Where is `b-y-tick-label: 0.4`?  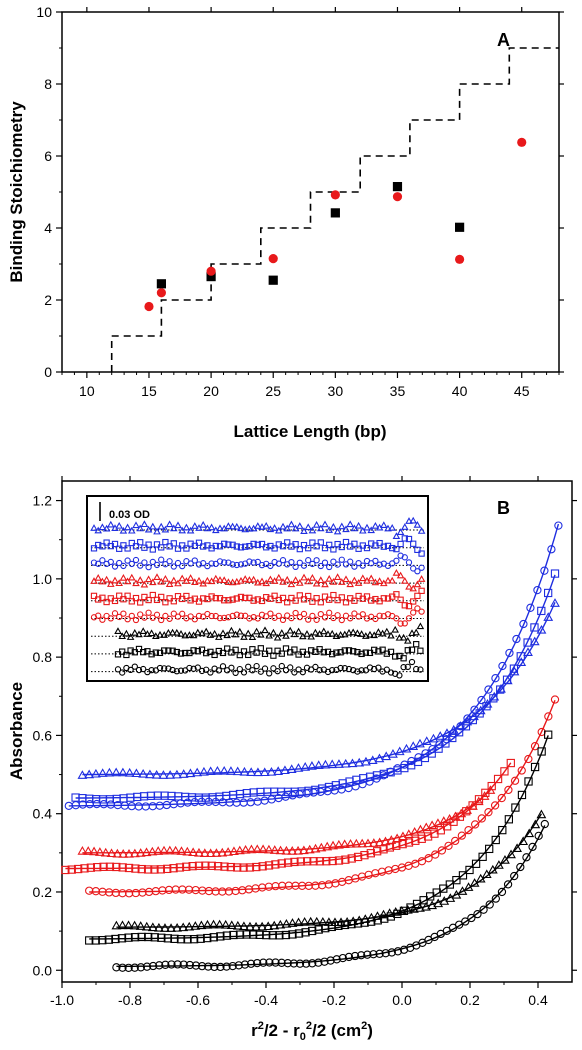
b-y-tick-label: 0.4 is located at coordinates (43, 814).